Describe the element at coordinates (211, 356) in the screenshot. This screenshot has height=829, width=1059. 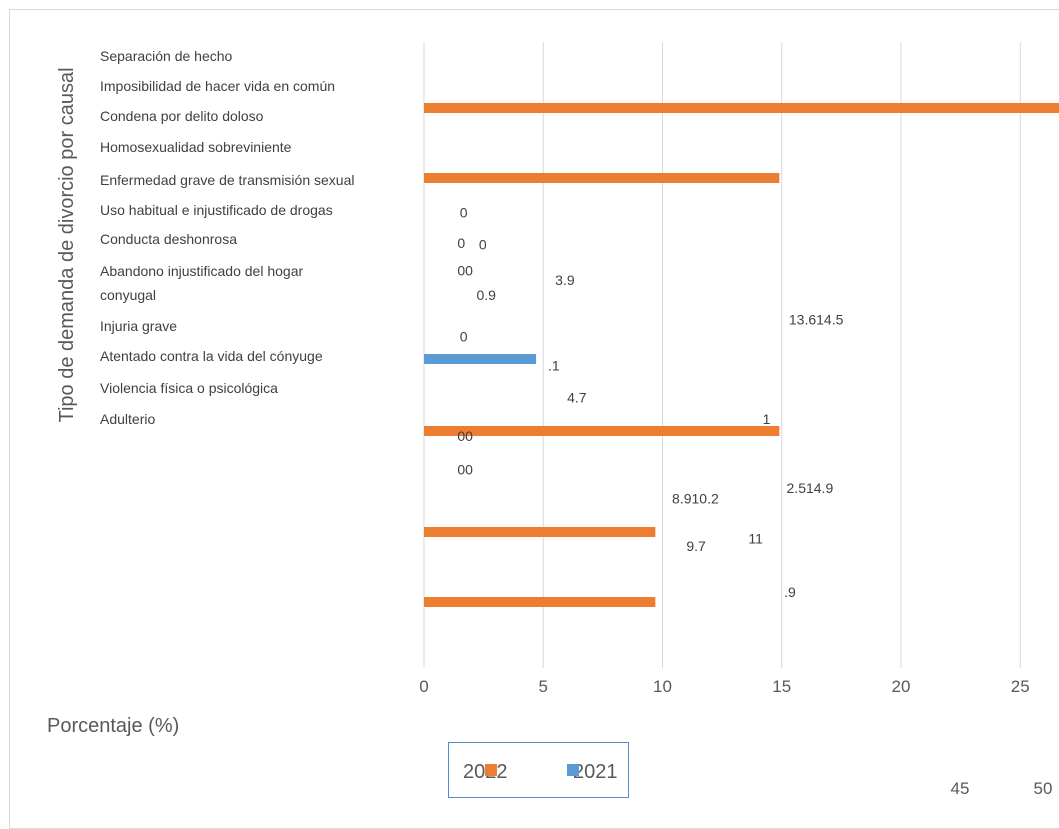
I see `category-label: Atentado contra la vida del cónyuge` at that location.